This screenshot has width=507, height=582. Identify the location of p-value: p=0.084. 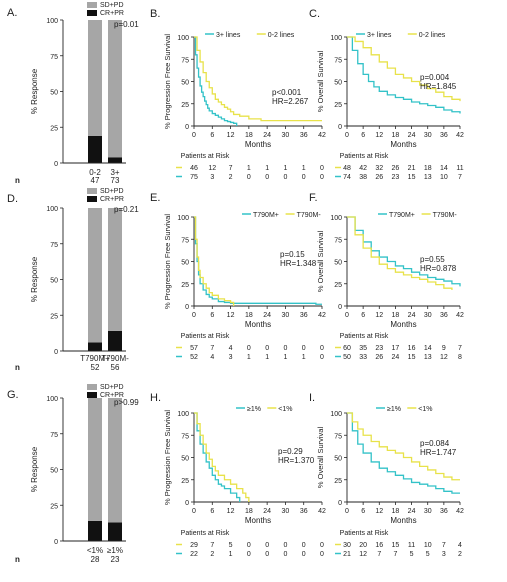
(435, 443).